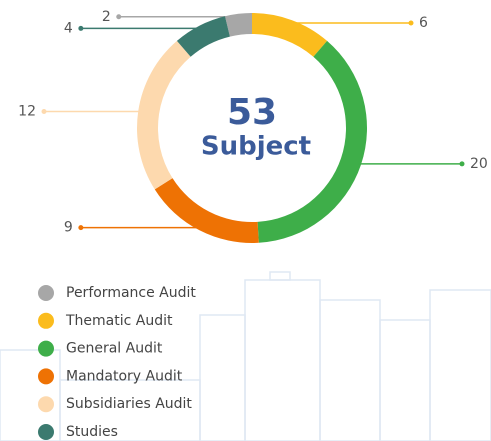 The height and width of the screenshot is (441, 491). I want to click on data-label: 20, so click(479, 164).